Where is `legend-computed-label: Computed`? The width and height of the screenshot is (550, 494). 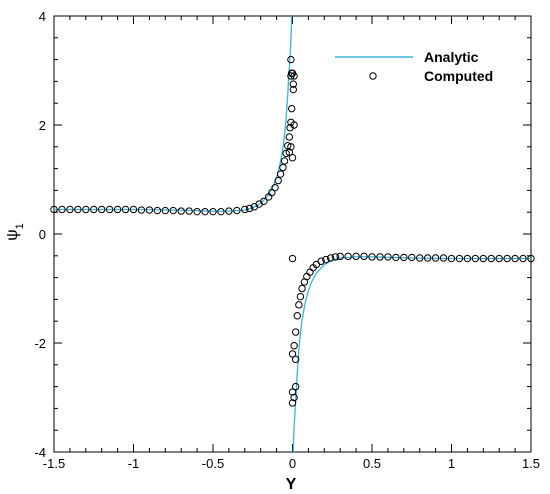
legend-computed-label: Computed is located at coordinates (458, 76).